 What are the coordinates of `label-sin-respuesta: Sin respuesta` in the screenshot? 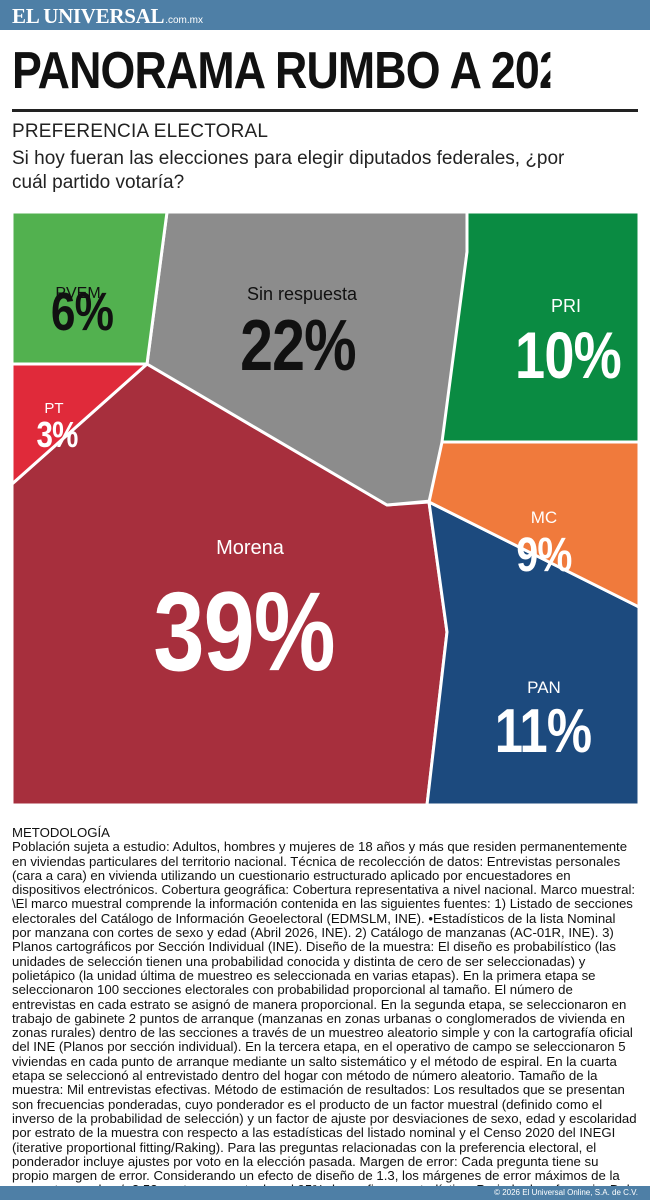 It's located at (302, 294).